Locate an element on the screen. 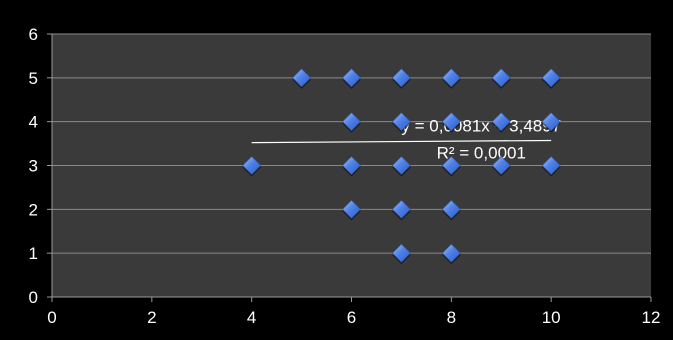 The height and width of the screenshot is (340, 673). x-tick-label-8: 8 is located at coordinates (451, 317).